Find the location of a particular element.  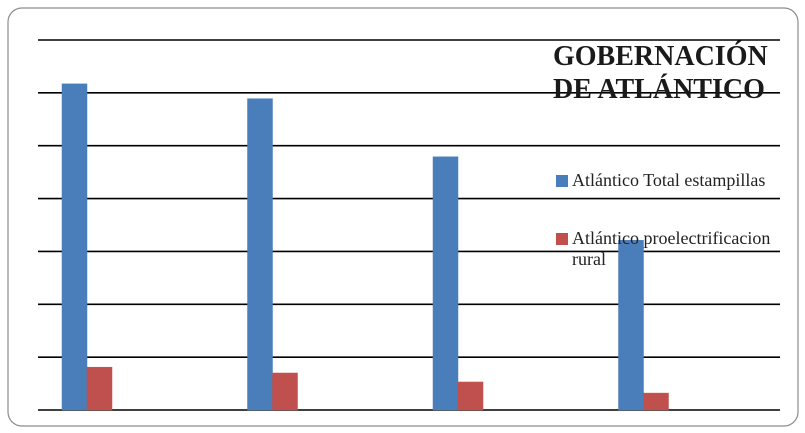

legend-label: Atlántico proelectrificacion rural is located at coordinates (671, 248).